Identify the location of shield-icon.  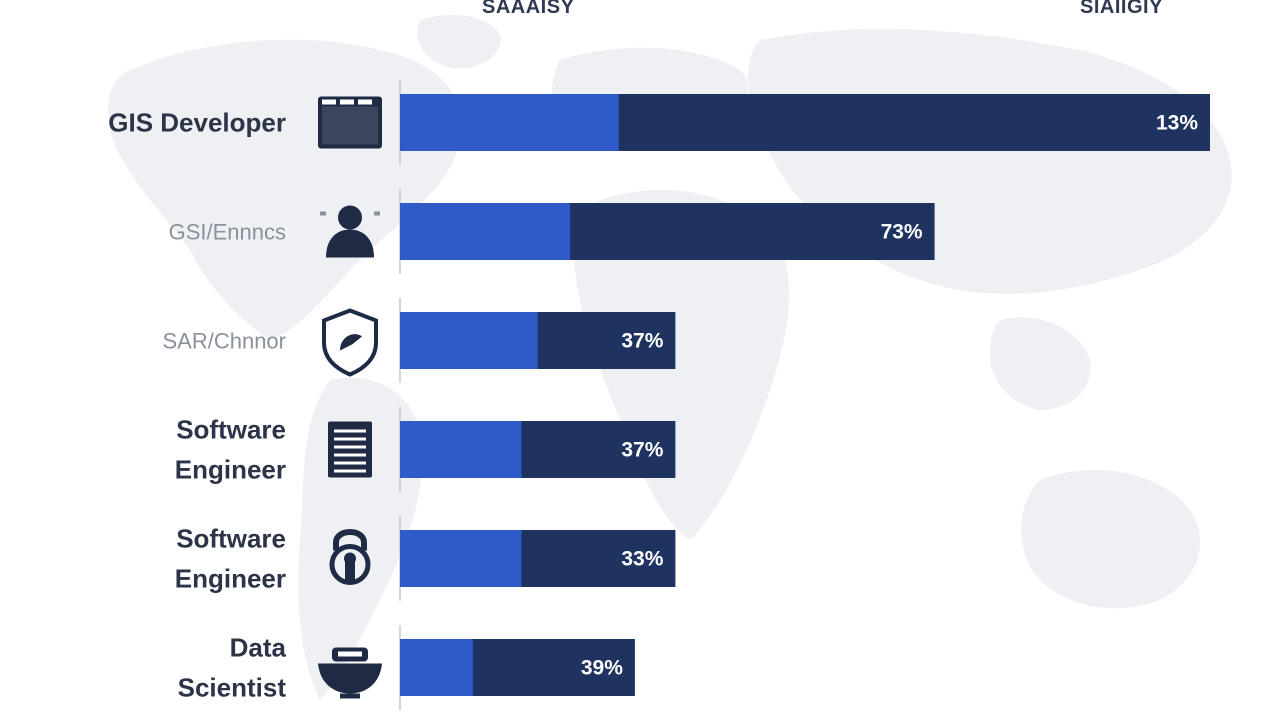
(350, 343).